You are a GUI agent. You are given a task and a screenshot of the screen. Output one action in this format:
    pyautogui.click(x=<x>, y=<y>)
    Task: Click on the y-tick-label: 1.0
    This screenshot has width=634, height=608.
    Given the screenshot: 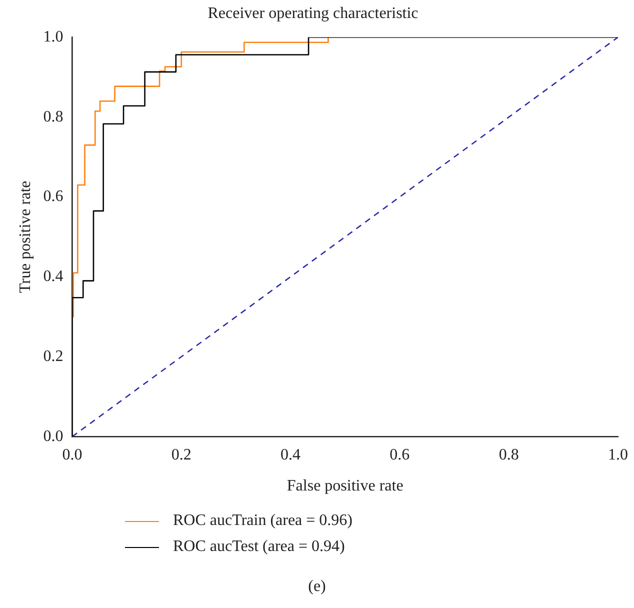 What is the action you would take?
    pyautogui.click(x=53, y=37)
    